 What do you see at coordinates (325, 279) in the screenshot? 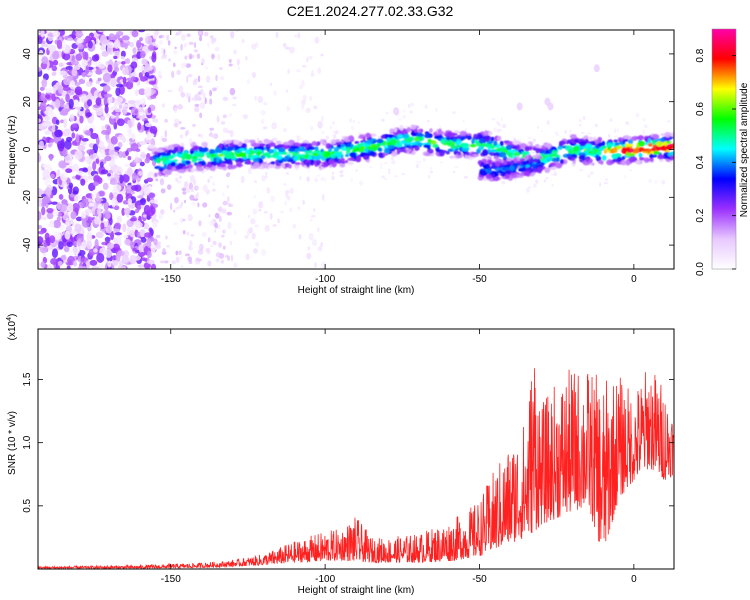
I see `x-tick-label: -100` at bounding box center [325, 279].